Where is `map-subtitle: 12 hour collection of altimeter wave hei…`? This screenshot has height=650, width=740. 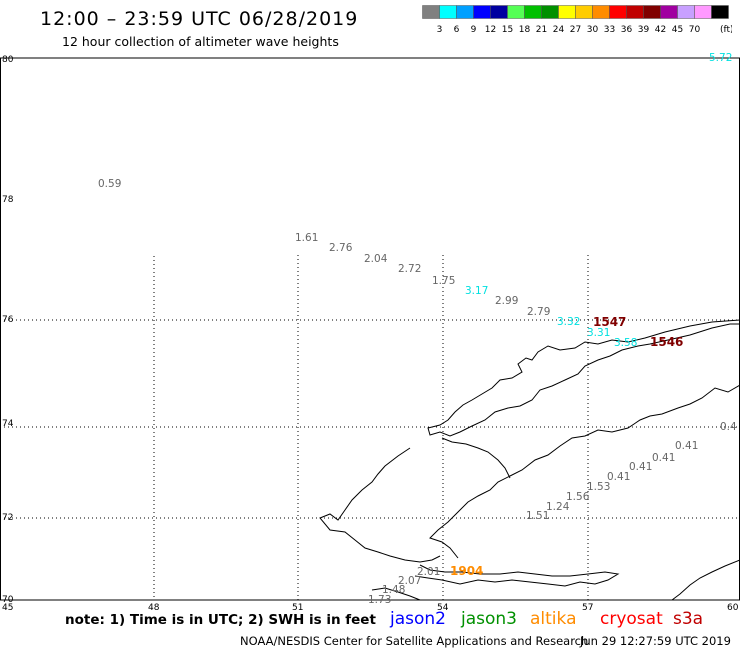
map-subtitle: 12 hour collection of altimeter wave hei… is located at coordinates (200, 41).